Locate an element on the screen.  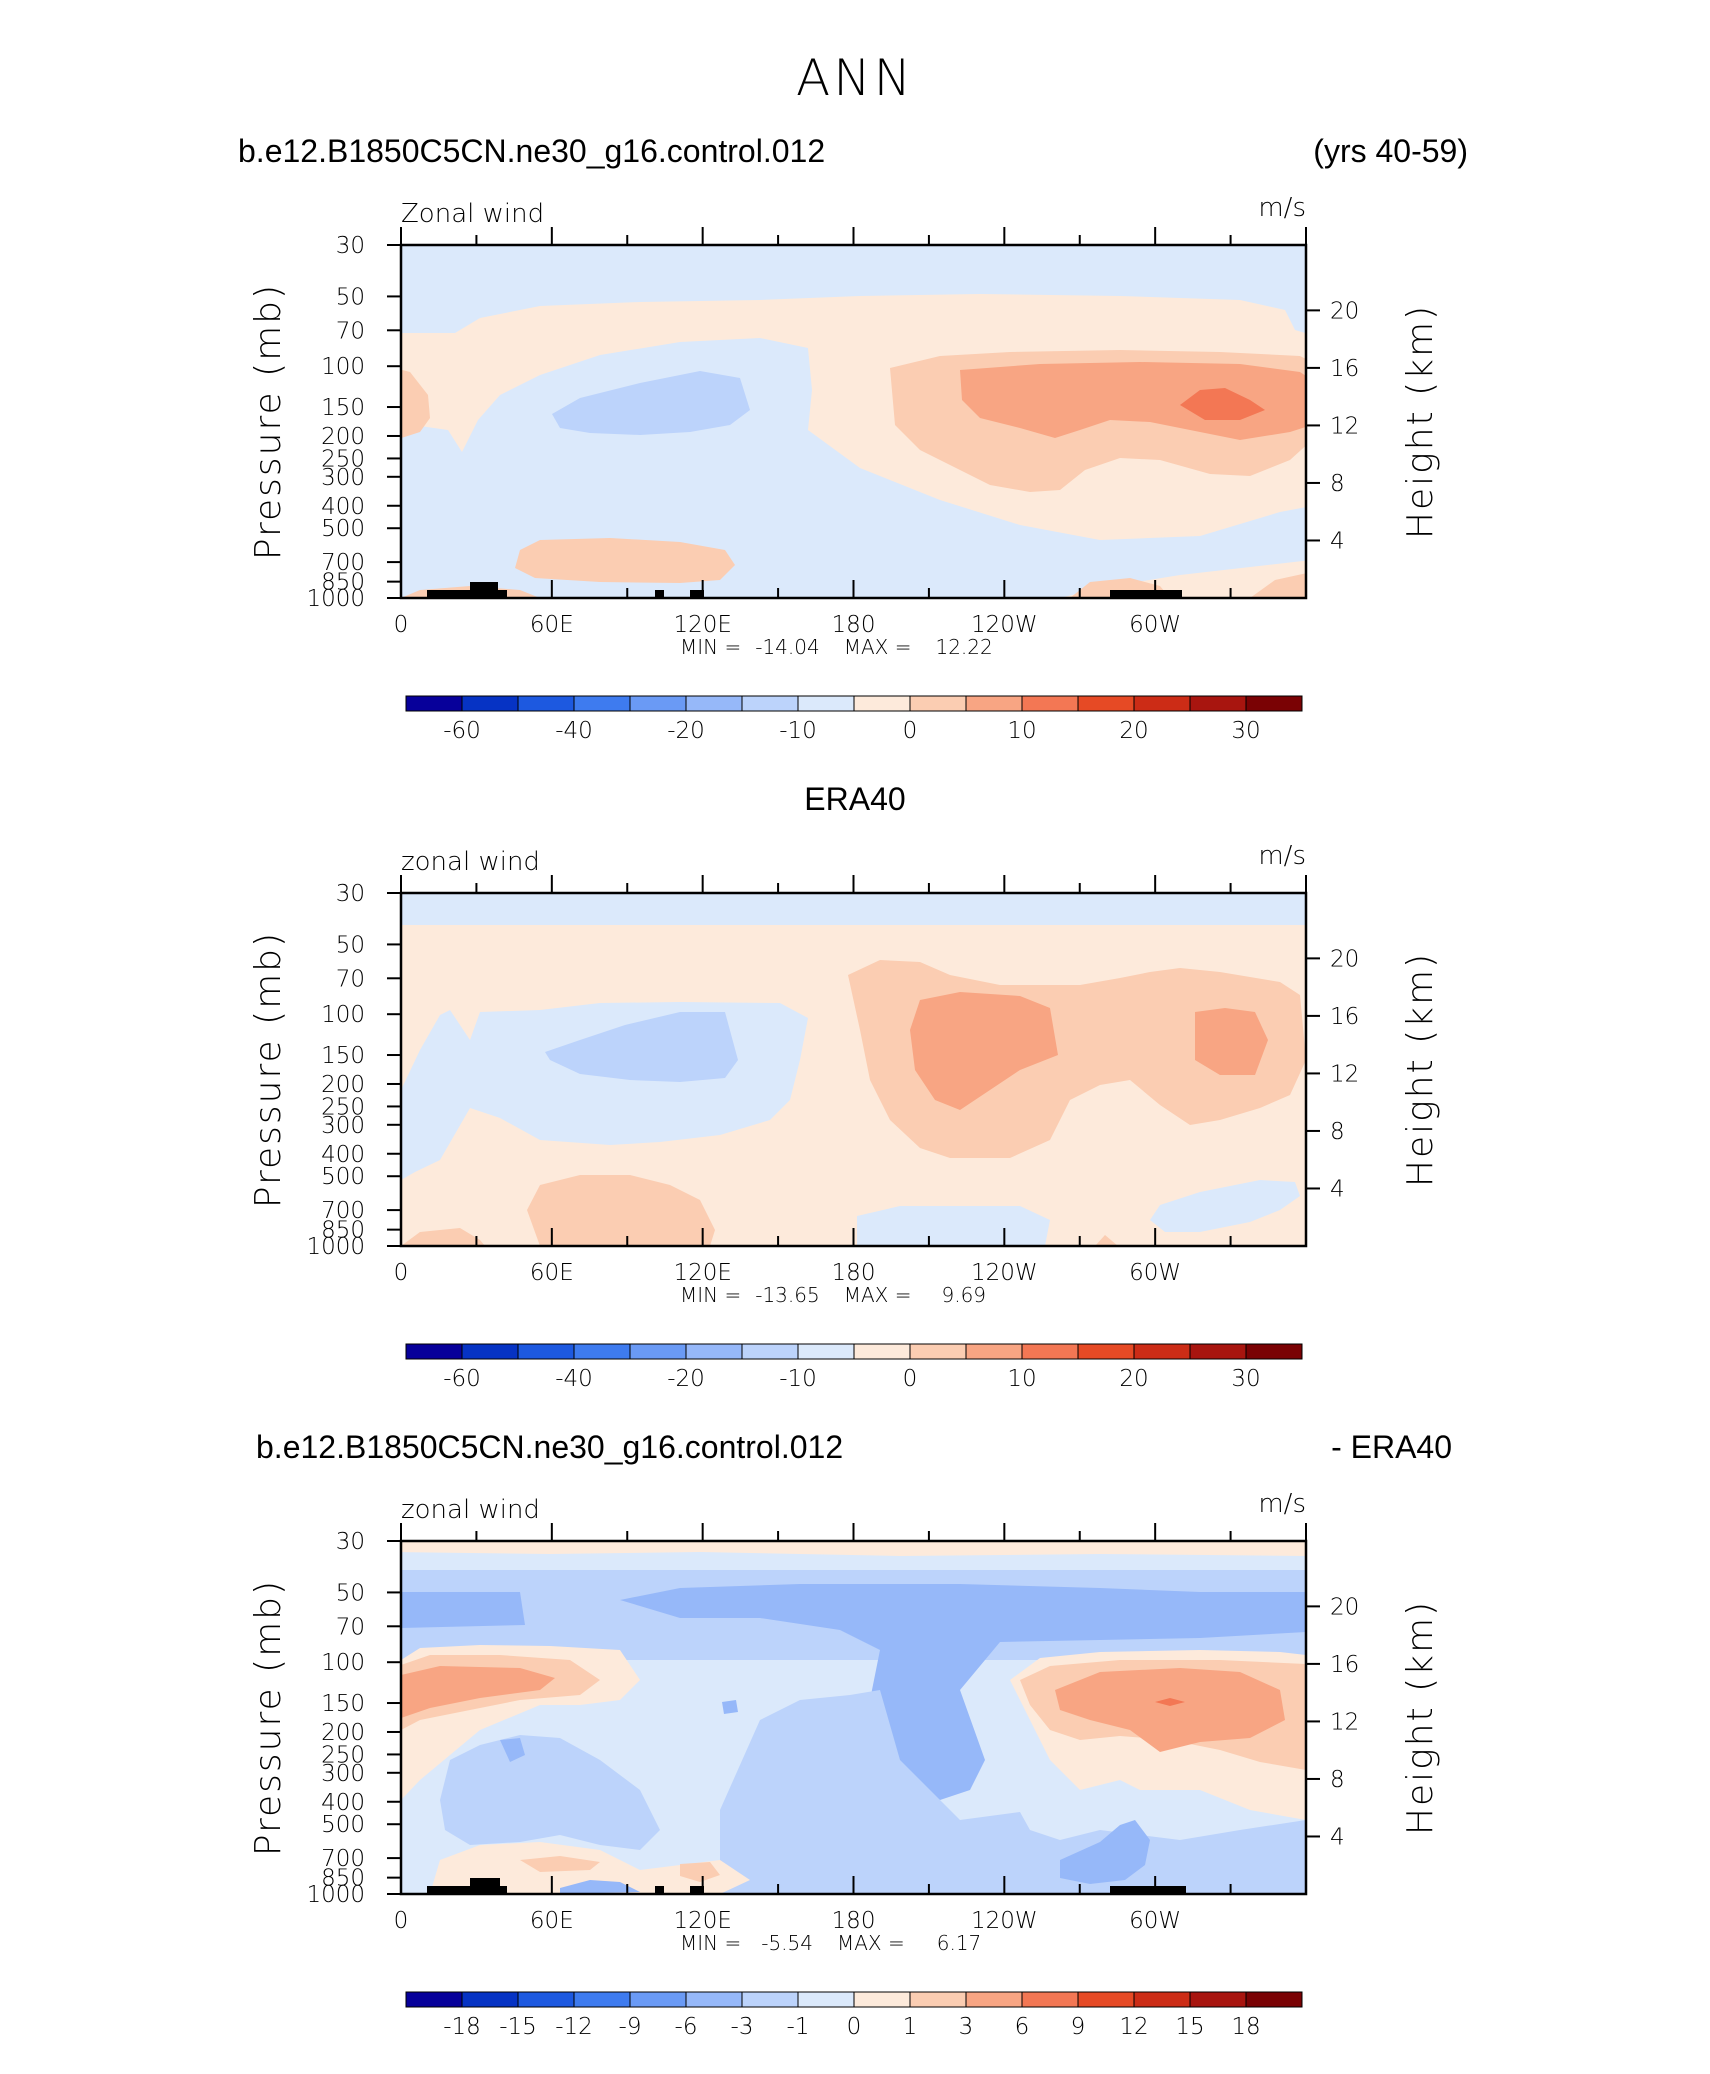
y-tick-label: 70 is located at coordinates (350, 331).